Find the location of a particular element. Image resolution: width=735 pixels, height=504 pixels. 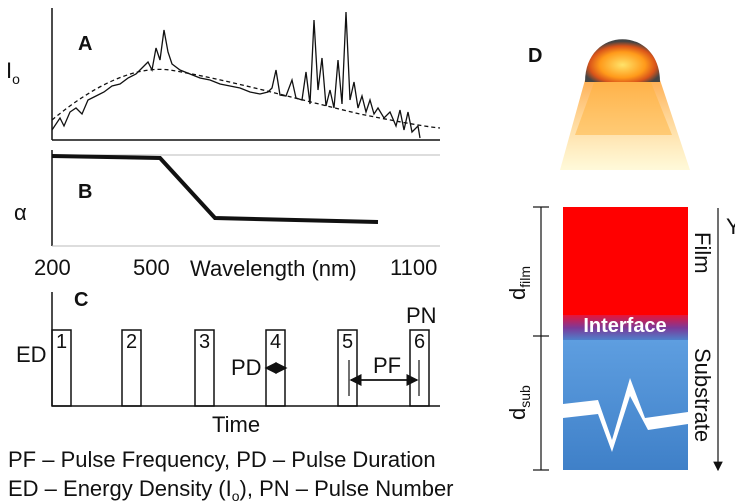

break-mark is located at coordinates (625, 415).